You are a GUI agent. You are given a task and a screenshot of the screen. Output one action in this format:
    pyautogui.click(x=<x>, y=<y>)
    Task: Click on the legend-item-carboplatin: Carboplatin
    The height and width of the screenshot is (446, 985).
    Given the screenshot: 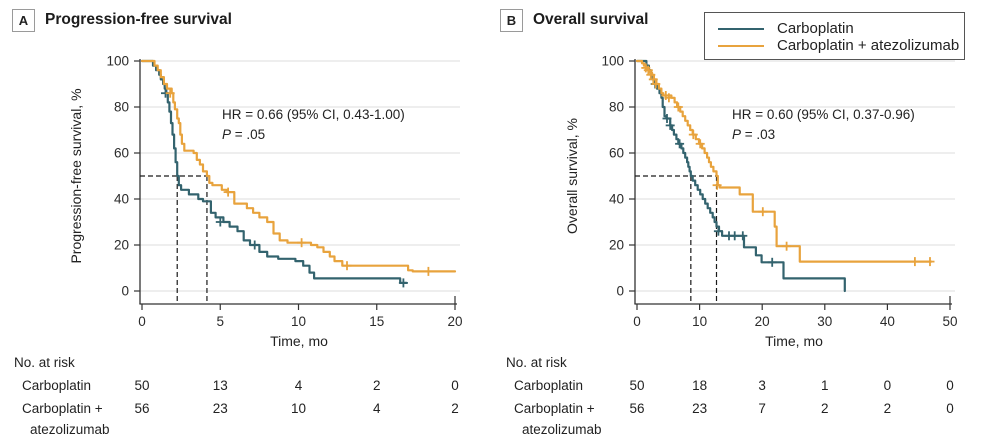 What is the action you would take?
    pyautogui.click(x=834, y=28)
    